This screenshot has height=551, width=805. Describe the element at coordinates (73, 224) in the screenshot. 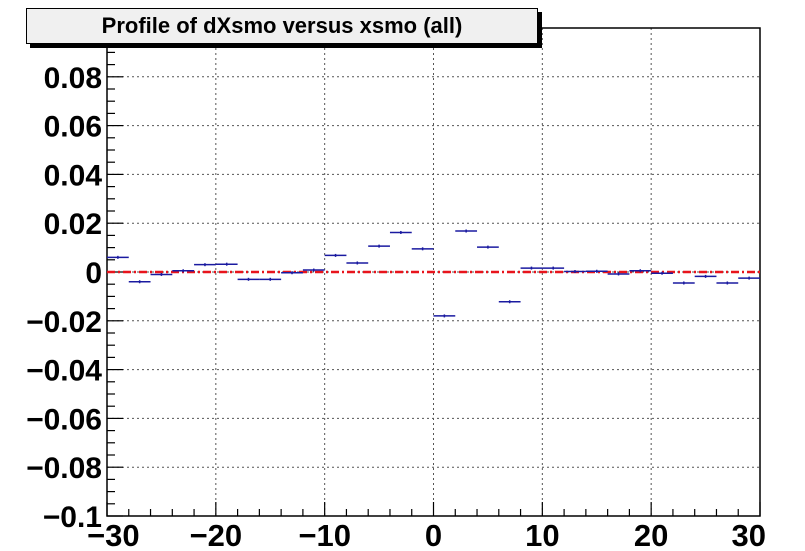

I see `y-tick-label: 0.02` at that location.